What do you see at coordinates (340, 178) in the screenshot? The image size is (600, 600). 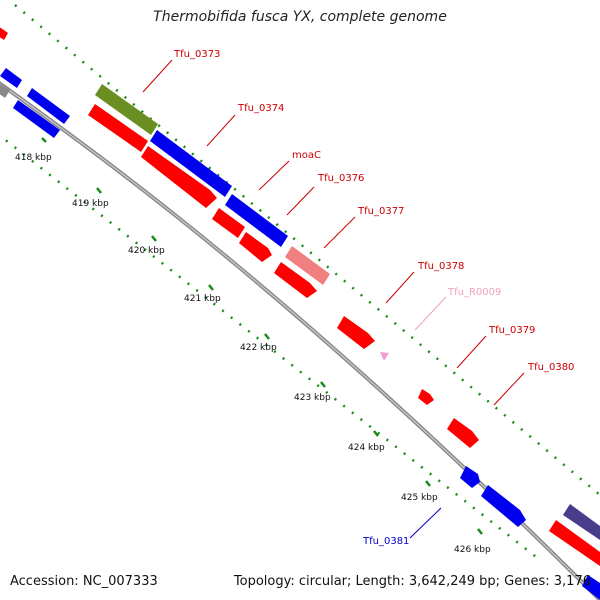 I see `gene-label: Tfu_0376` at bounding box center [340, 178].